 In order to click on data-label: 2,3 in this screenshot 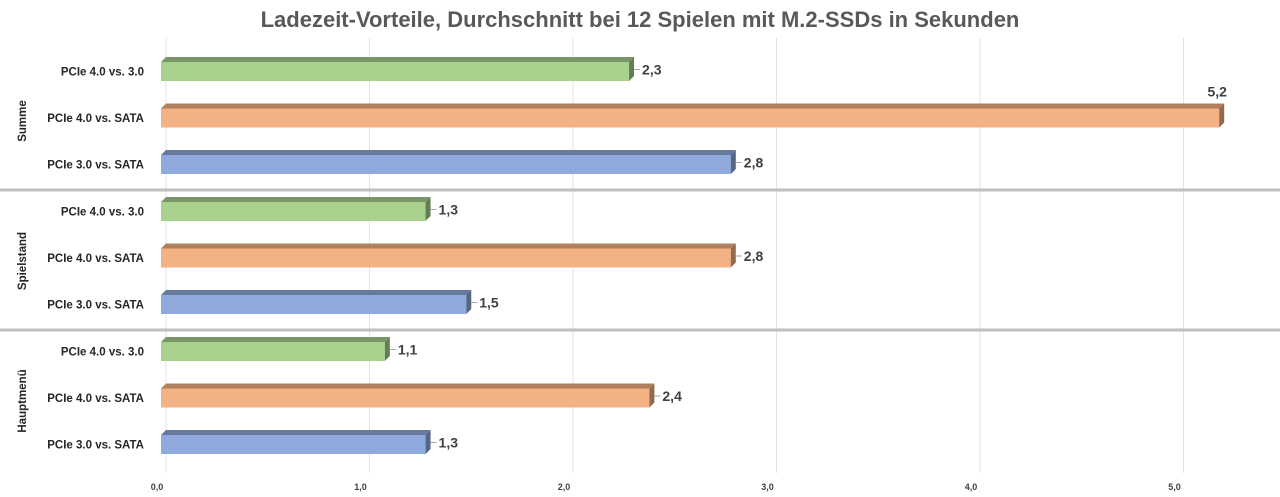, I will do `click(652, 70)`.